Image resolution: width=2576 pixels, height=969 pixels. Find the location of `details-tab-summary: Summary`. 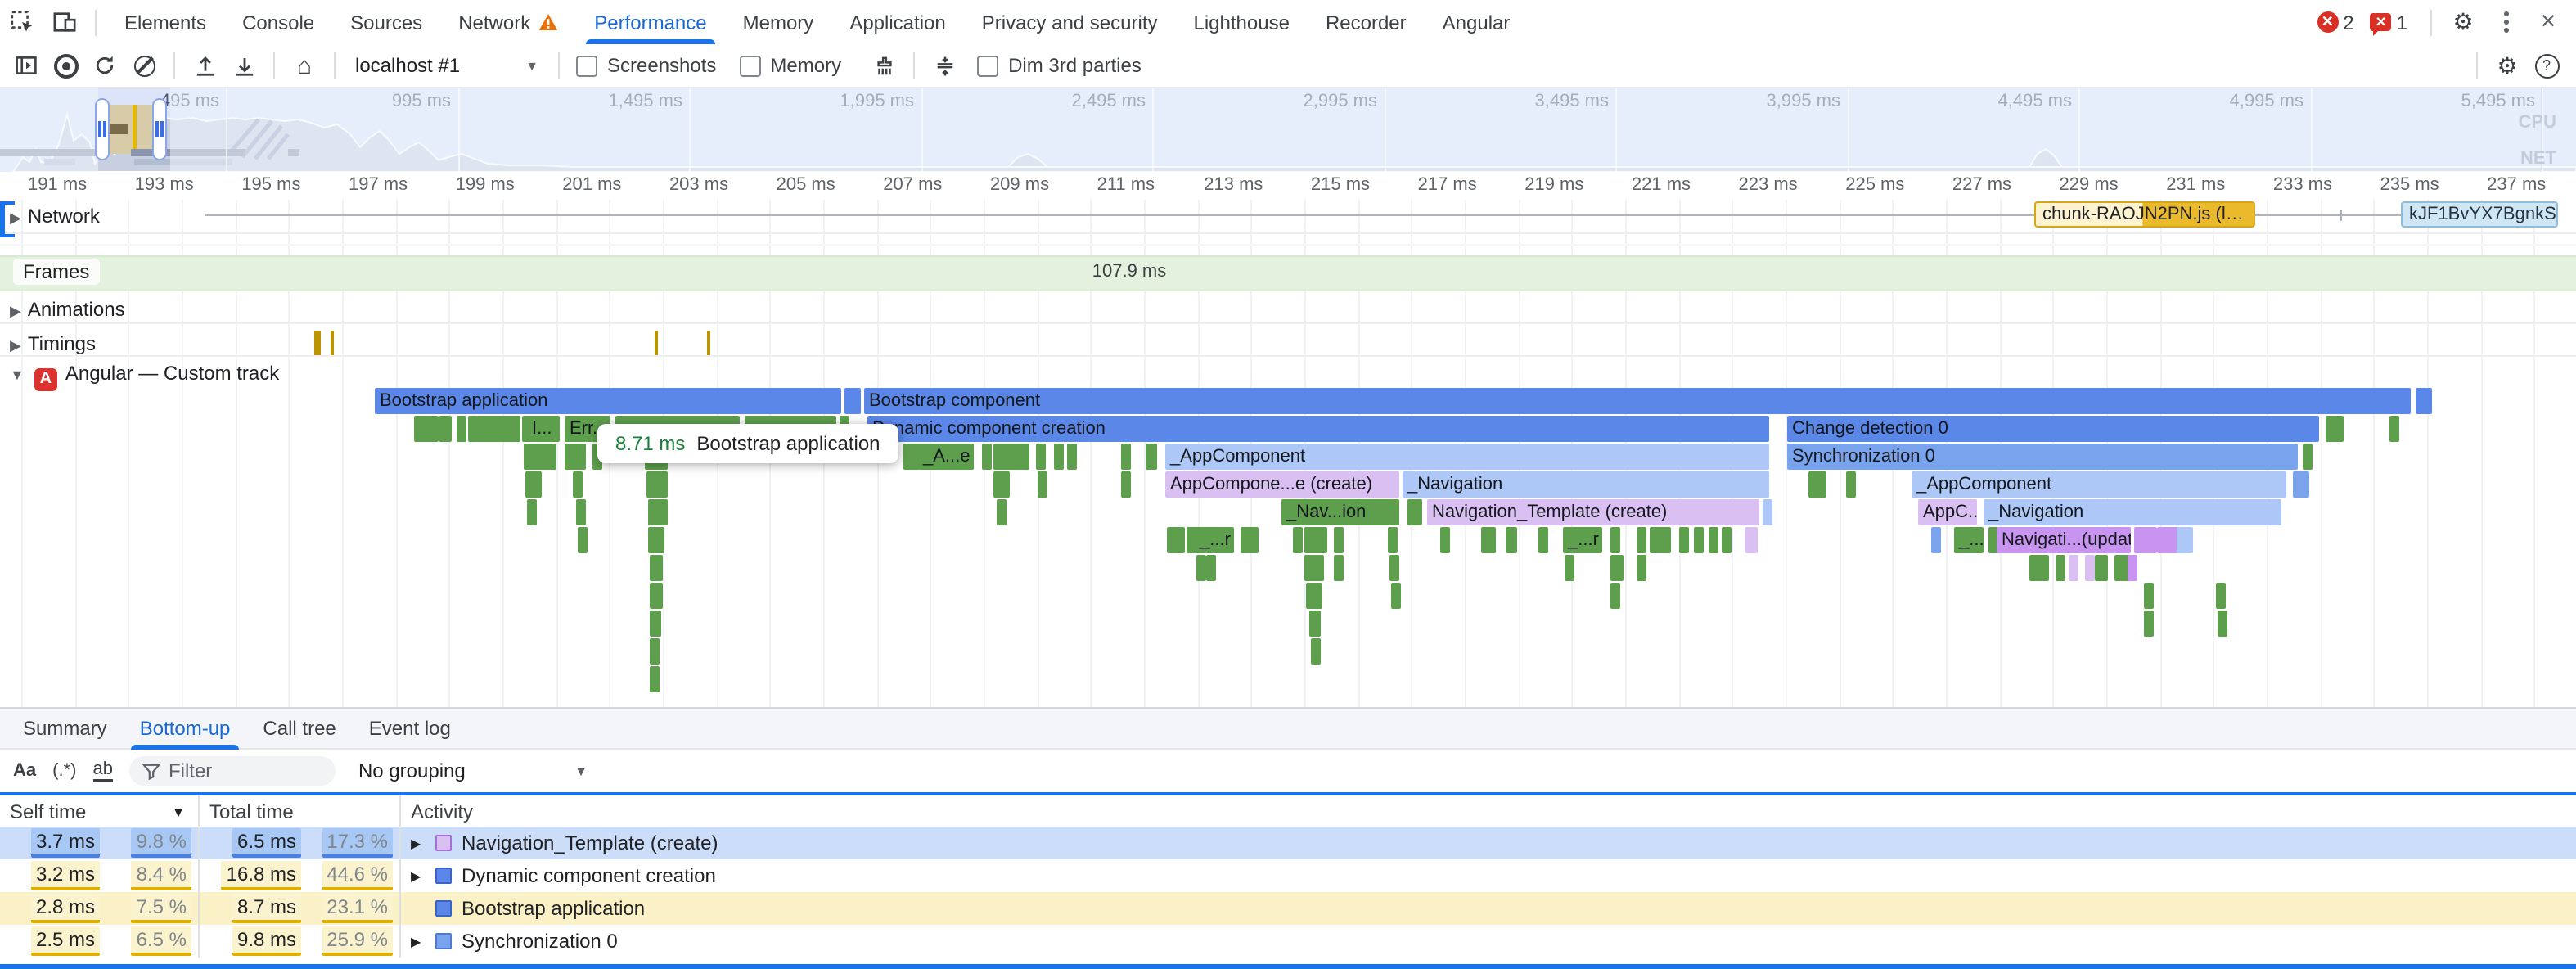

details-tab-summary: Summary is located at coordinates (65, 728).